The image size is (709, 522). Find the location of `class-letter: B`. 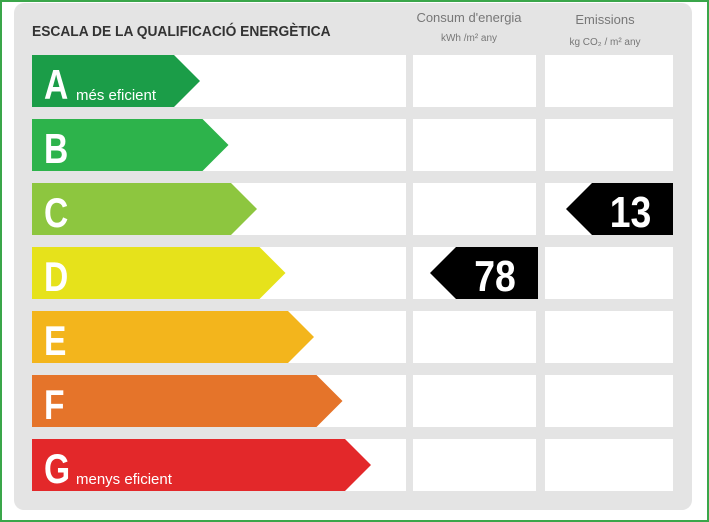

class-letter: B is located at coordinates (56, 150).